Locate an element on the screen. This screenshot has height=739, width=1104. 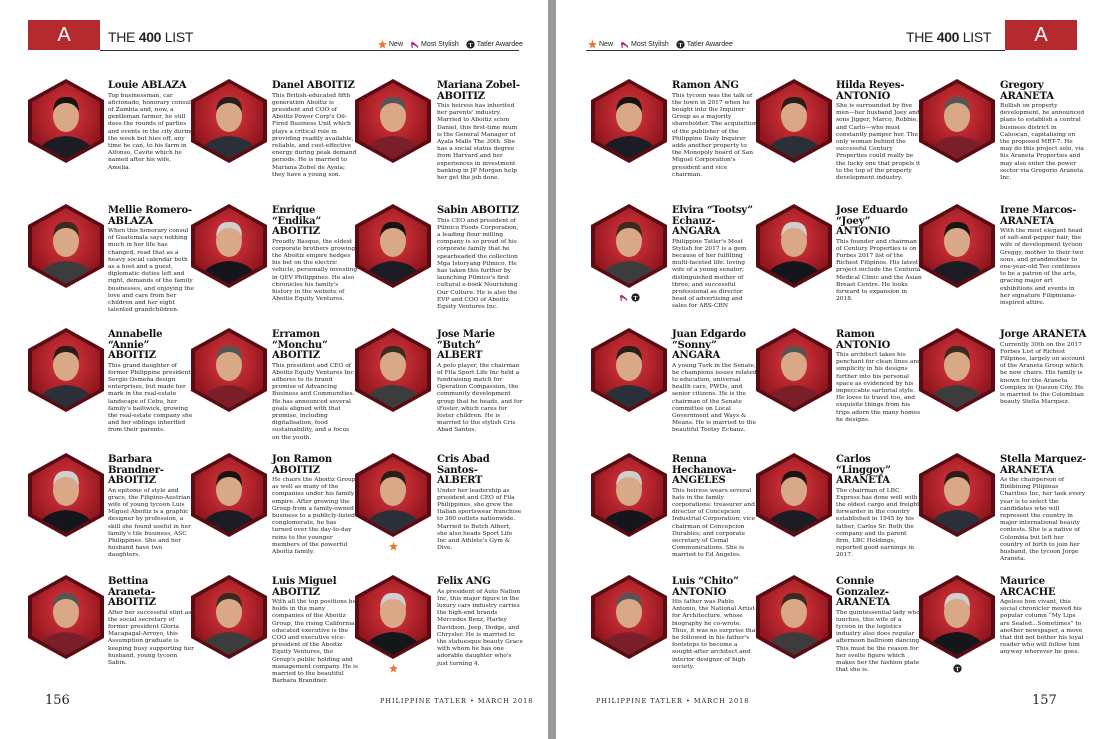
stylish-icon is located at coordinates (624, 45).